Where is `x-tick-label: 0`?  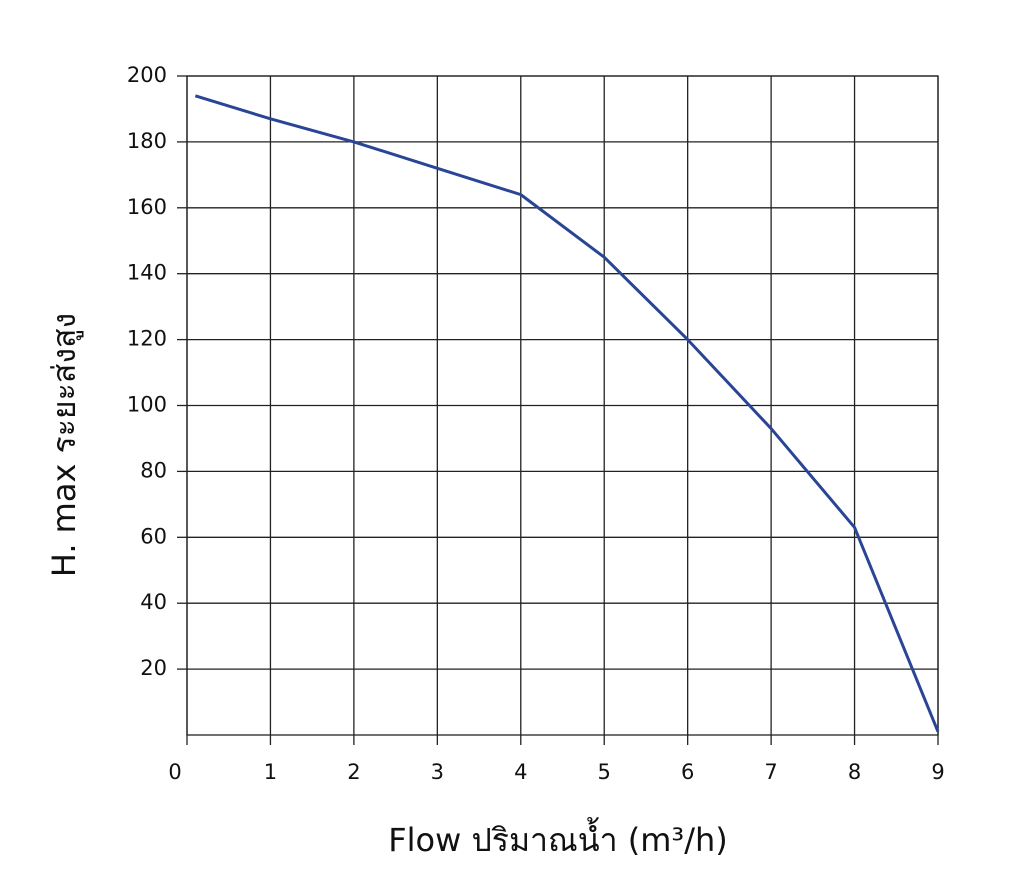 x-tick-label: 0 is located at coordinates (174, 772).